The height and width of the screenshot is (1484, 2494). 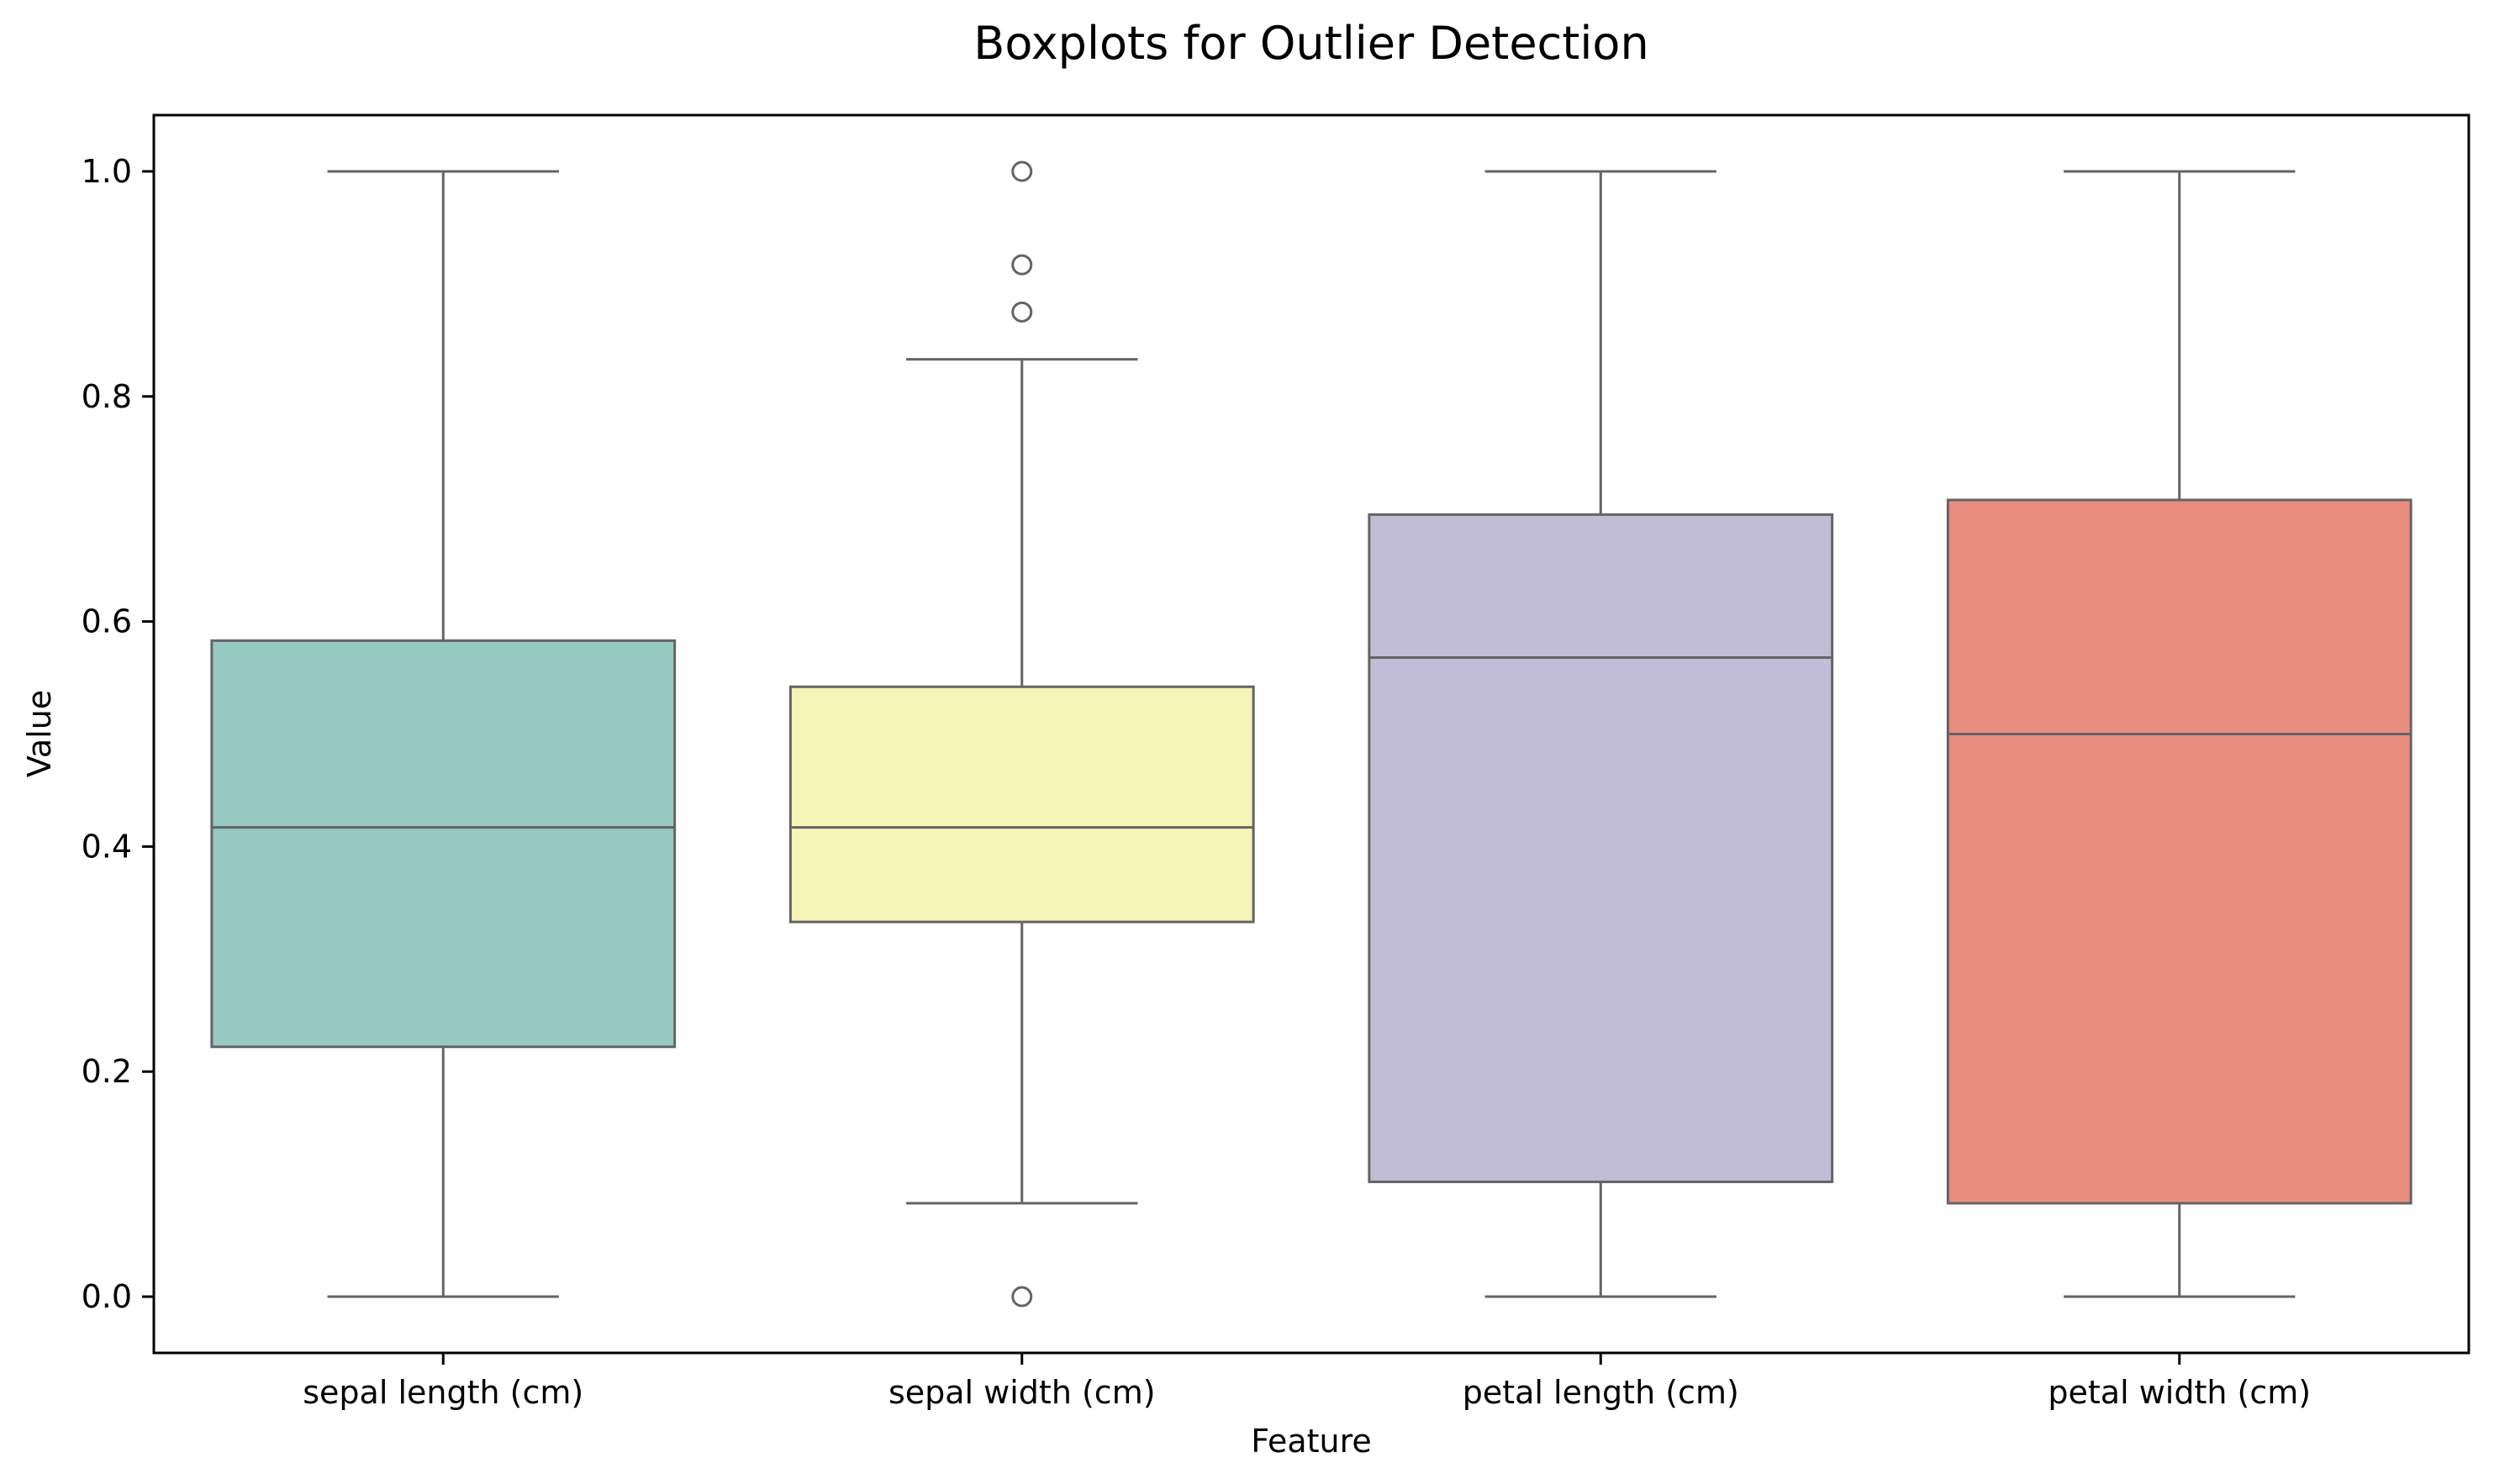 What do you see at coordinates (2179, 1393) in the screenshot?
I see `x-tick-label: petal width (cm)` at bounding box center [2179, 1393].